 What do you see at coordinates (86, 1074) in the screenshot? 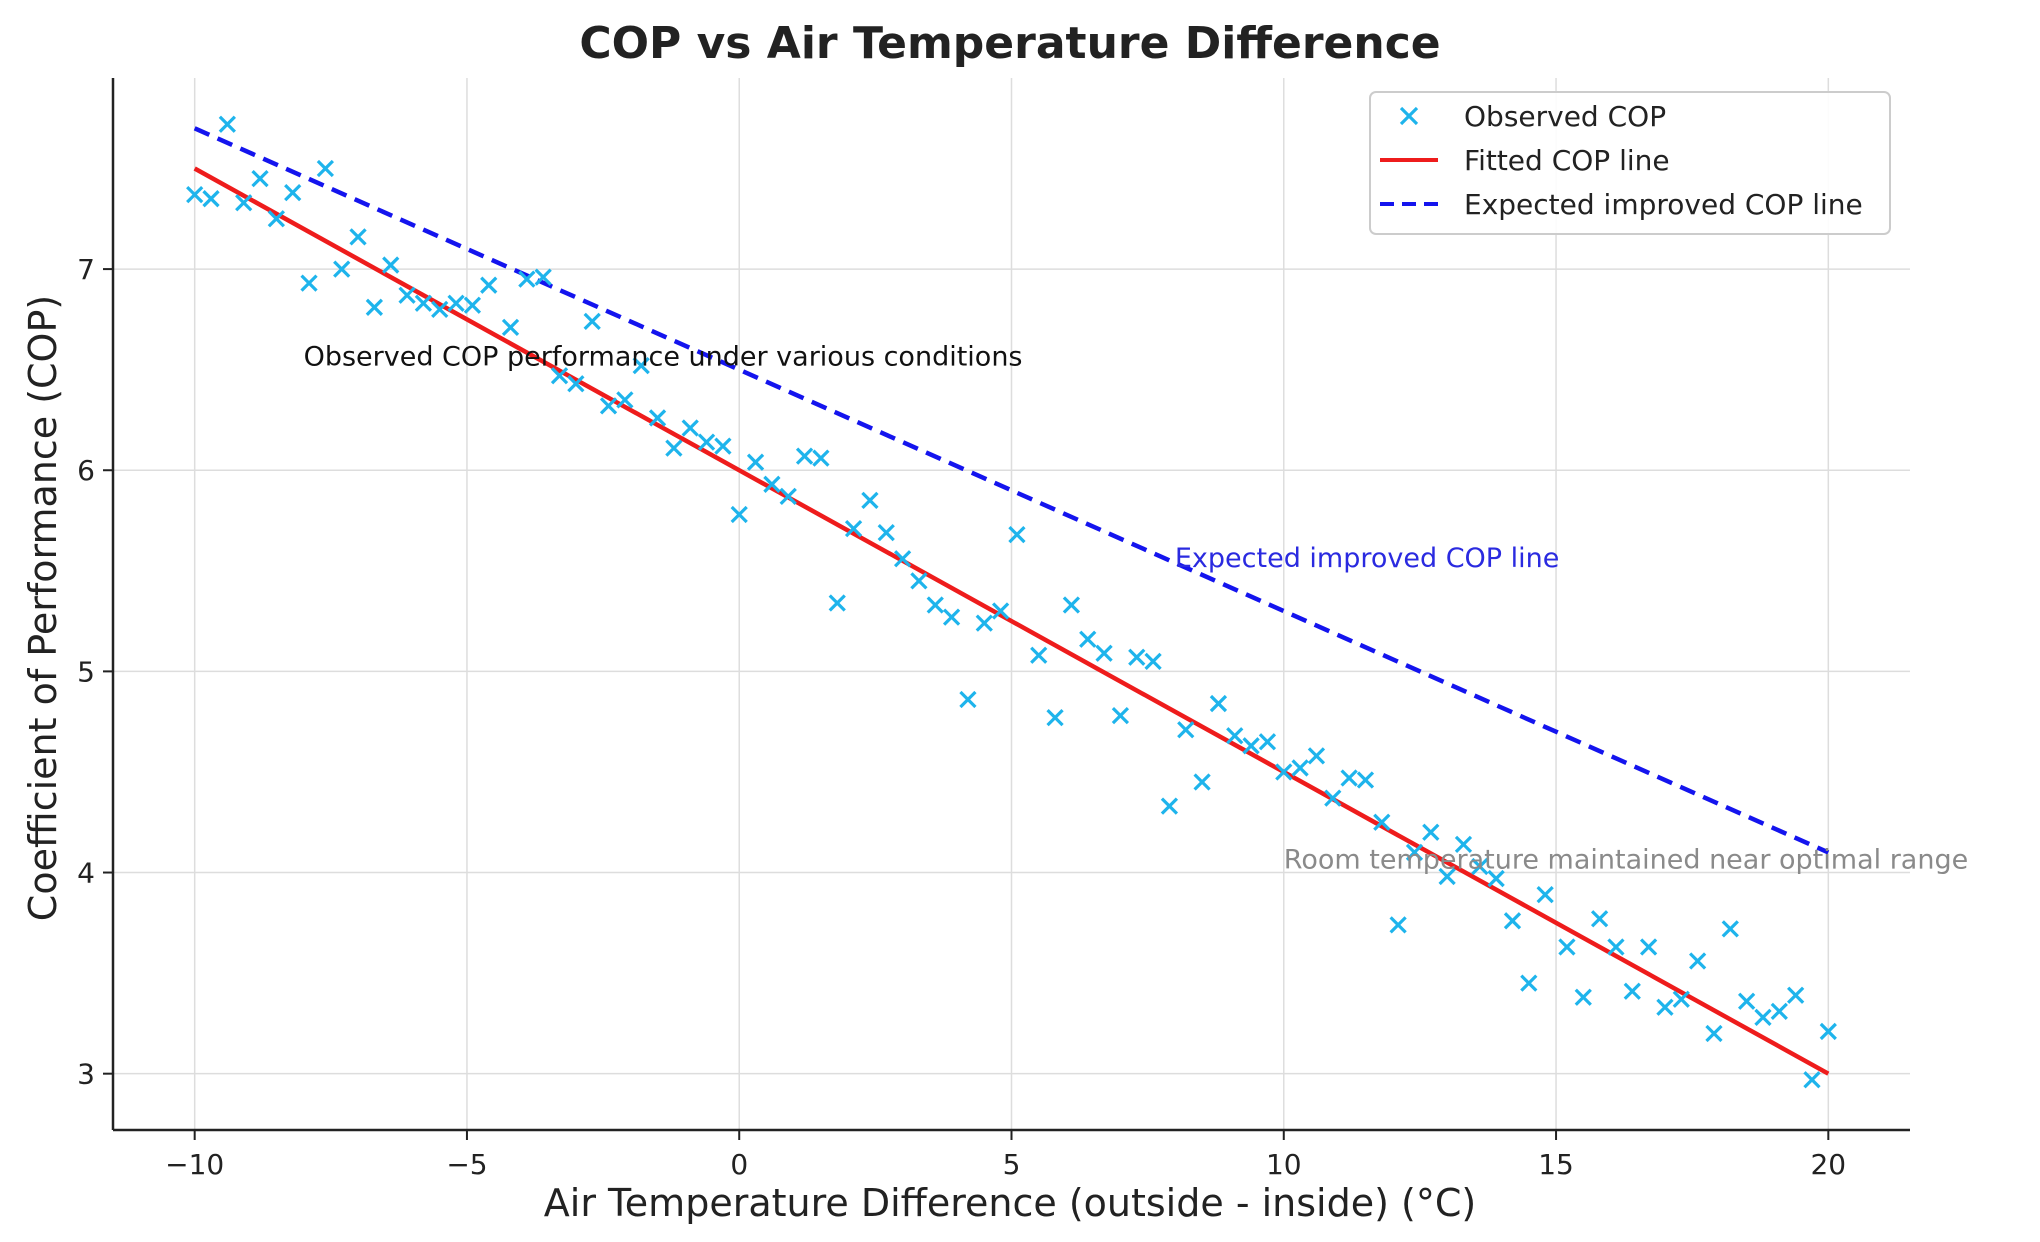
I see `y-tick-label: 3` at bounding box center [86, 1074].